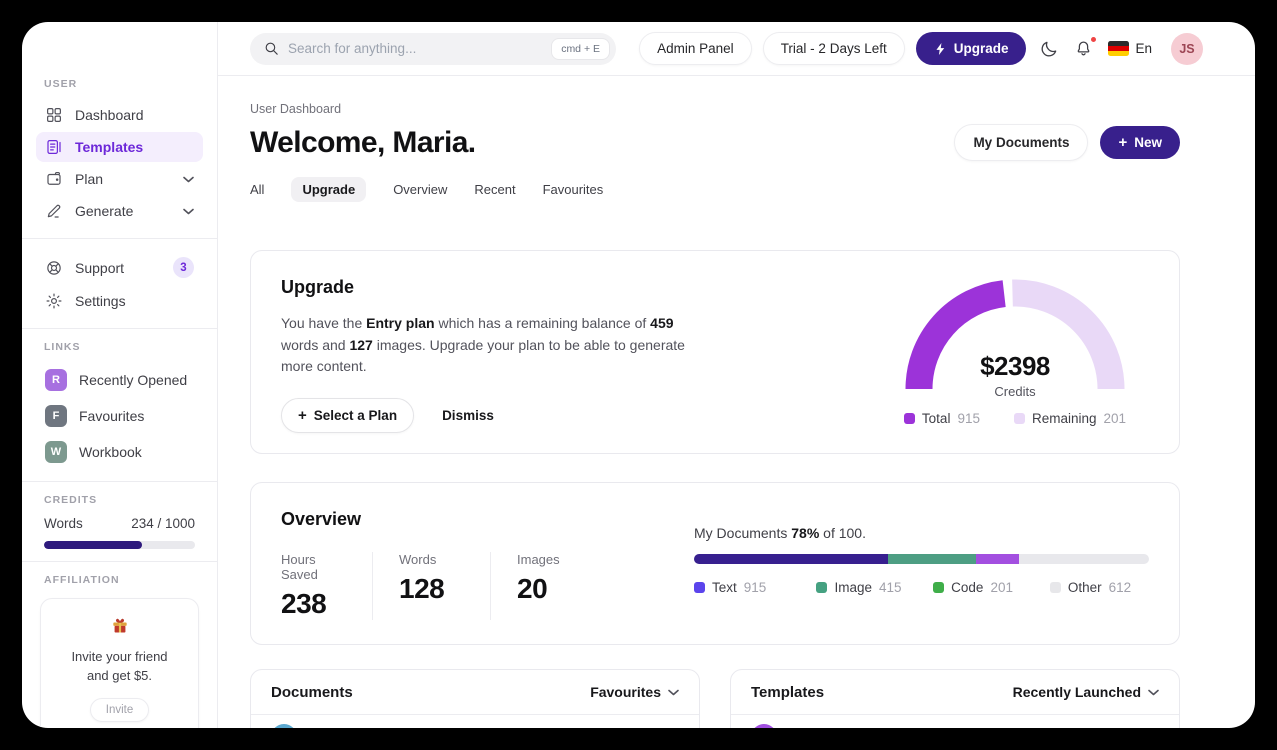 Image resolution: width=1277 pixels, height=750 pixels. I want to click on documents-stacked-bar, so click(921, 559).